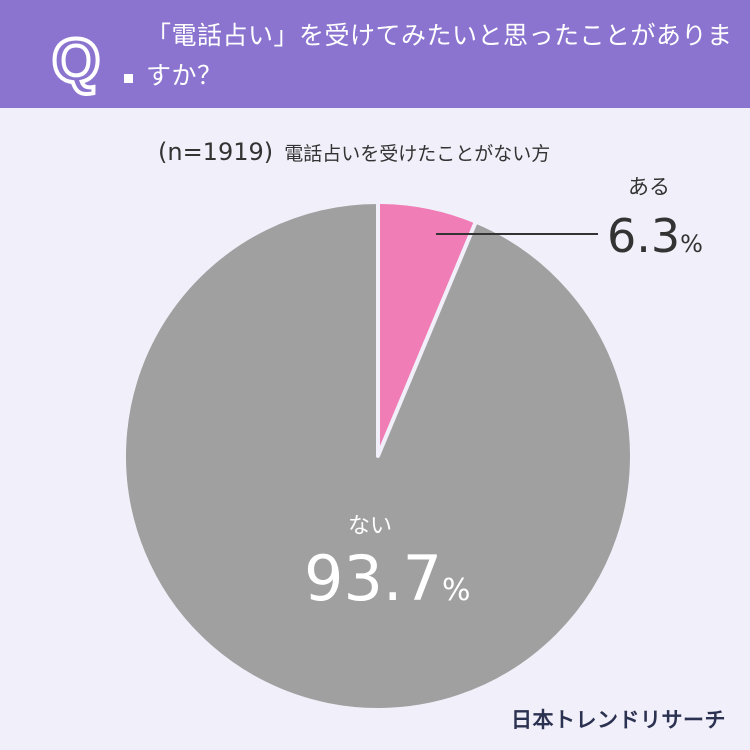 This screenshot has height=750, width=750. Describe the element at coordinates (417, 153) in the screenshot. I see `respondent-description: 電話占いを受けたことがない方` at that location.